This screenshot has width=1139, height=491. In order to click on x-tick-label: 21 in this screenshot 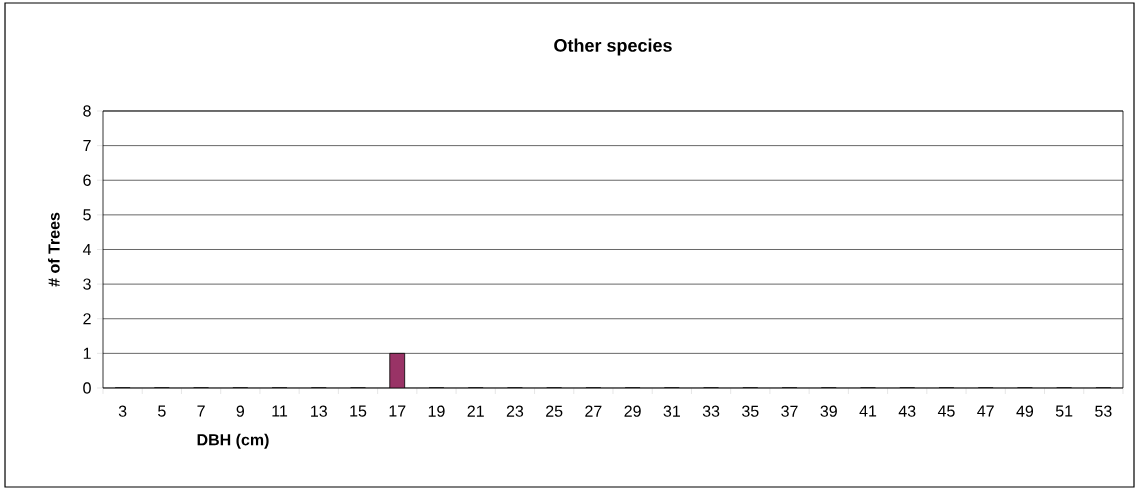, I will do `click(475, 411)`.